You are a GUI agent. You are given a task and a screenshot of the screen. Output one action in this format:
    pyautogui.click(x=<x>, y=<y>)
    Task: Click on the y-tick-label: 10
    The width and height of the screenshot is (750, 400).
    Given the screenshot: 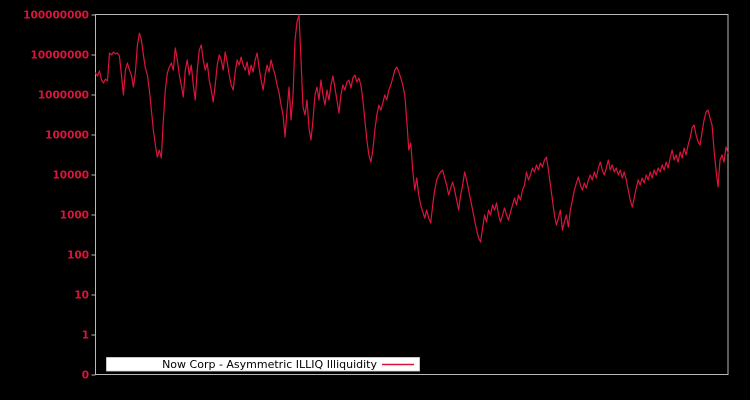 What is the action you would take?
    pyautogui.click(x=81, y=296)
    